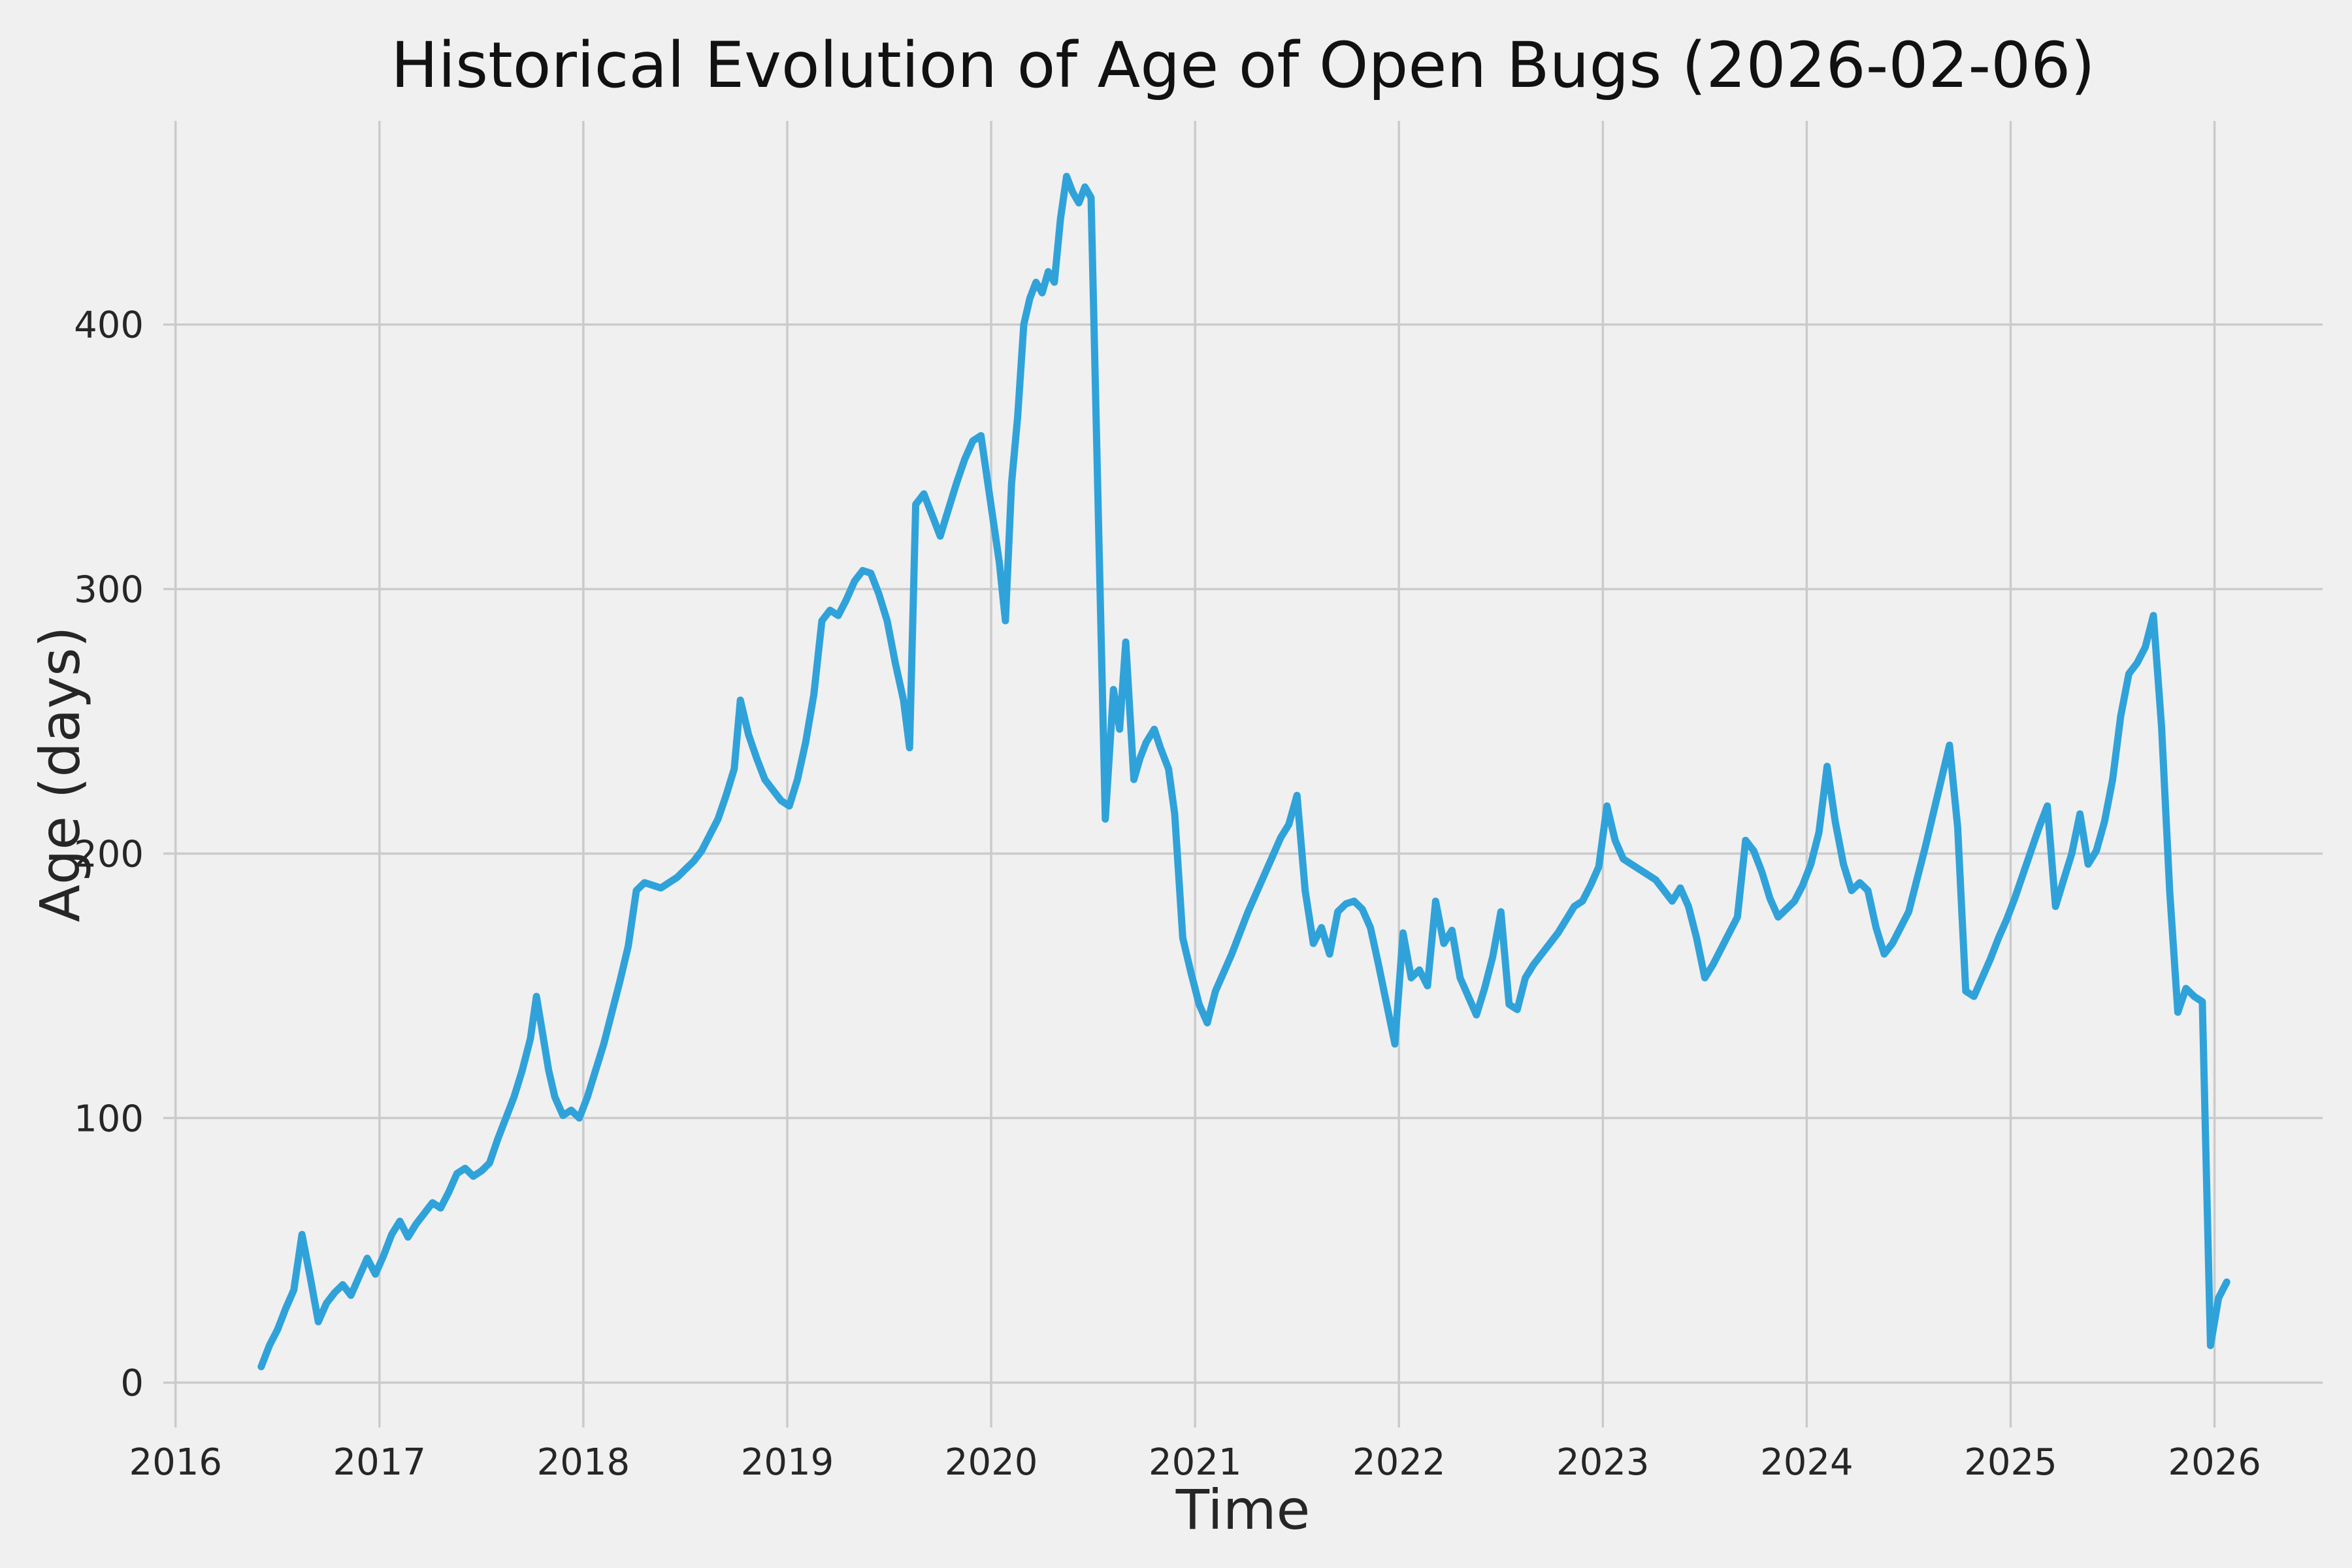  Describe the element at coordinates (175, 1462) in the screenshot. I see `x-tick-label: 2016` at that location.